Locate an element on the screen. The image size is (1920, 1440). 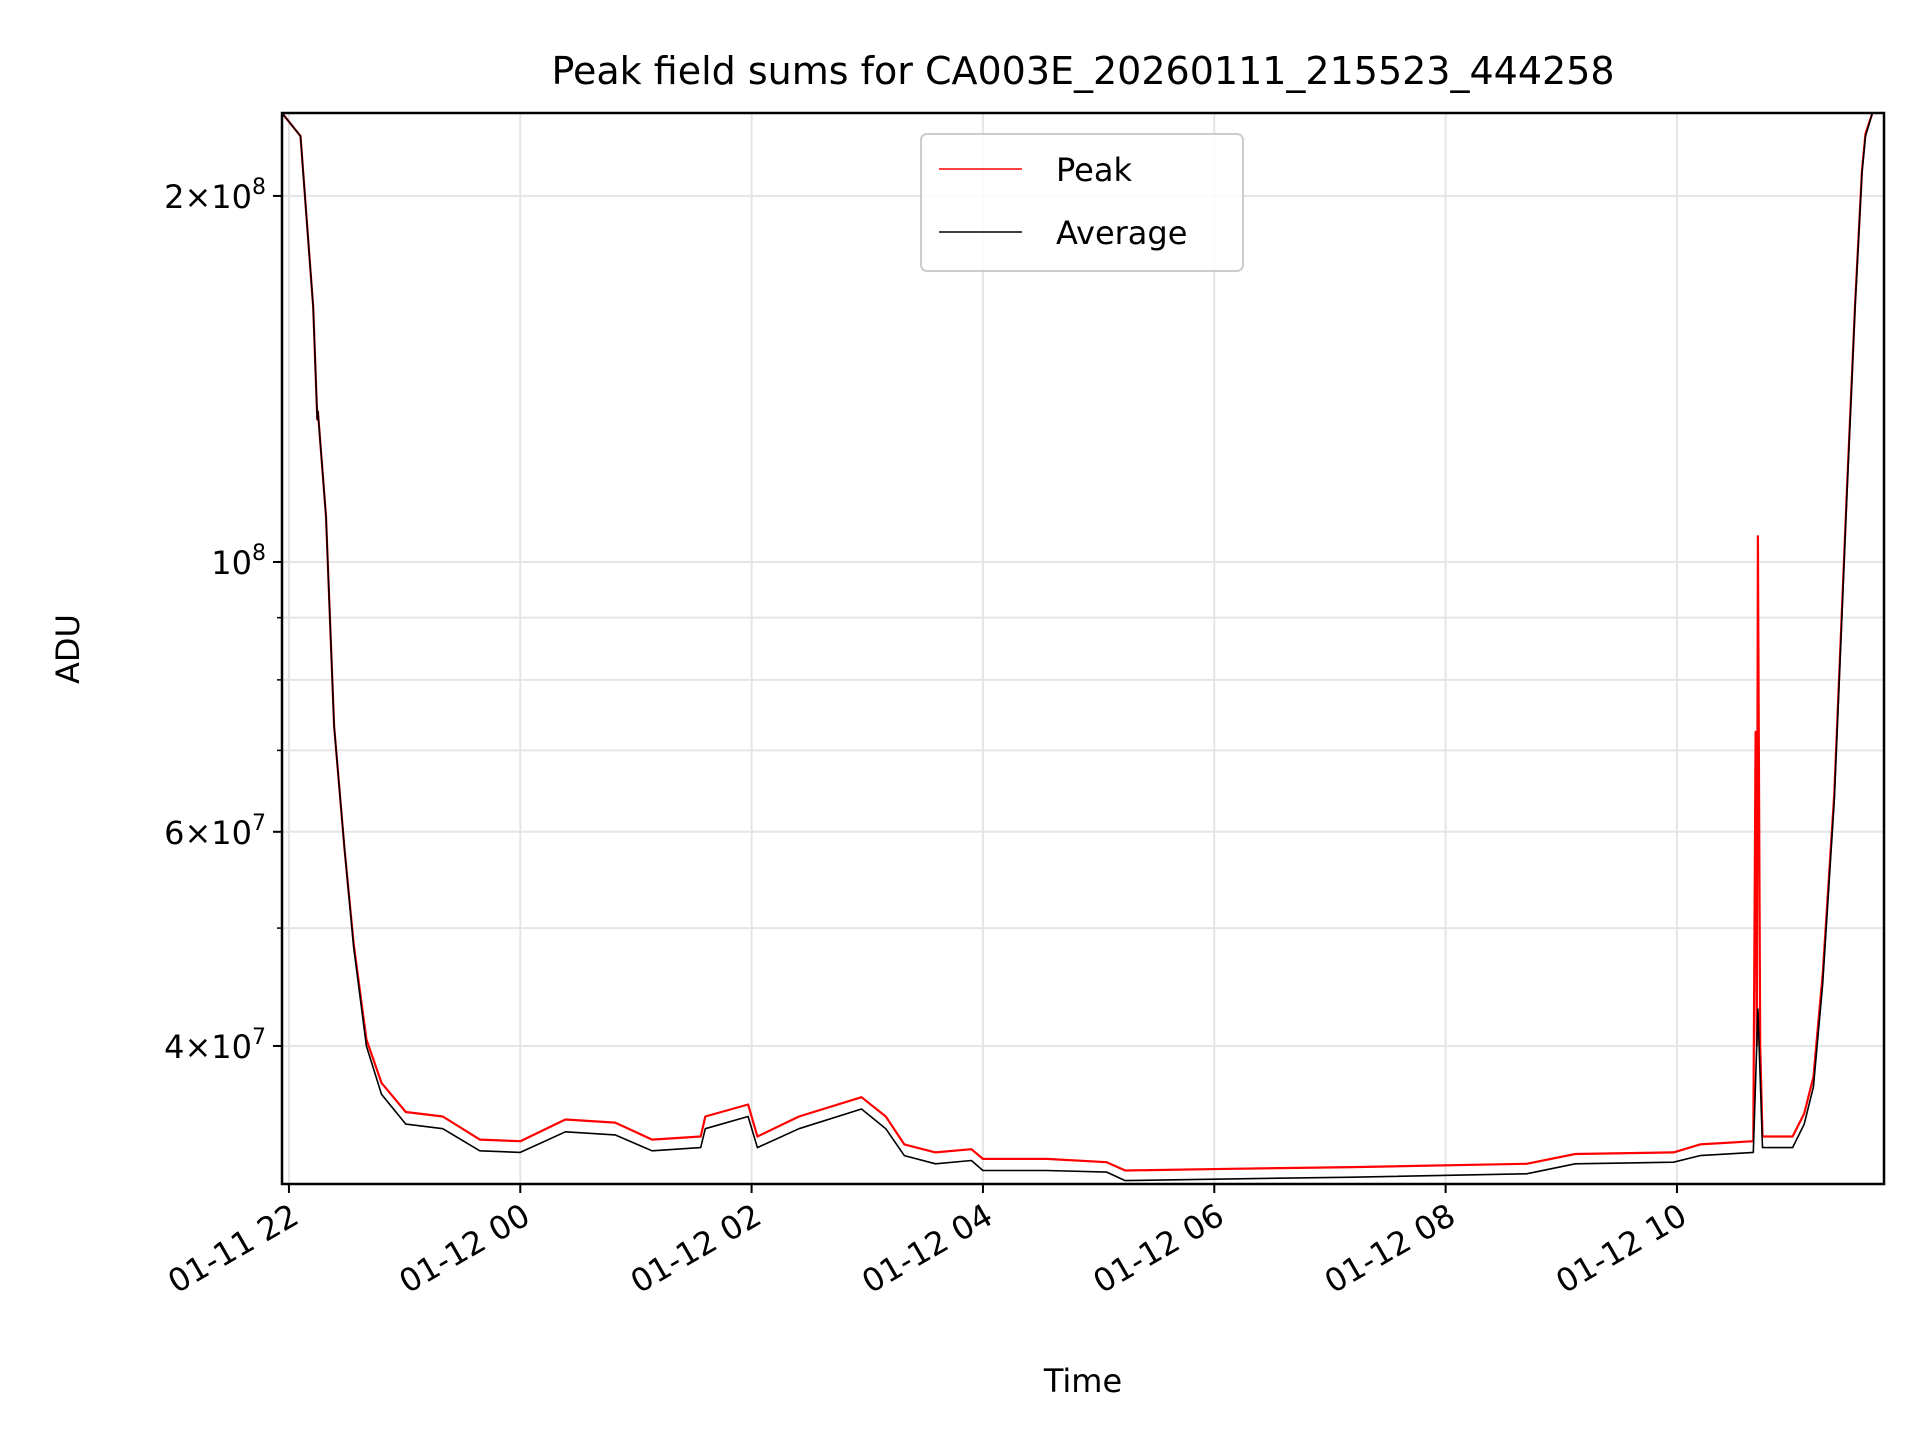
y-axis-ticks: 2×108 108 6×107 4×107 is located at coordinates (223, 620).